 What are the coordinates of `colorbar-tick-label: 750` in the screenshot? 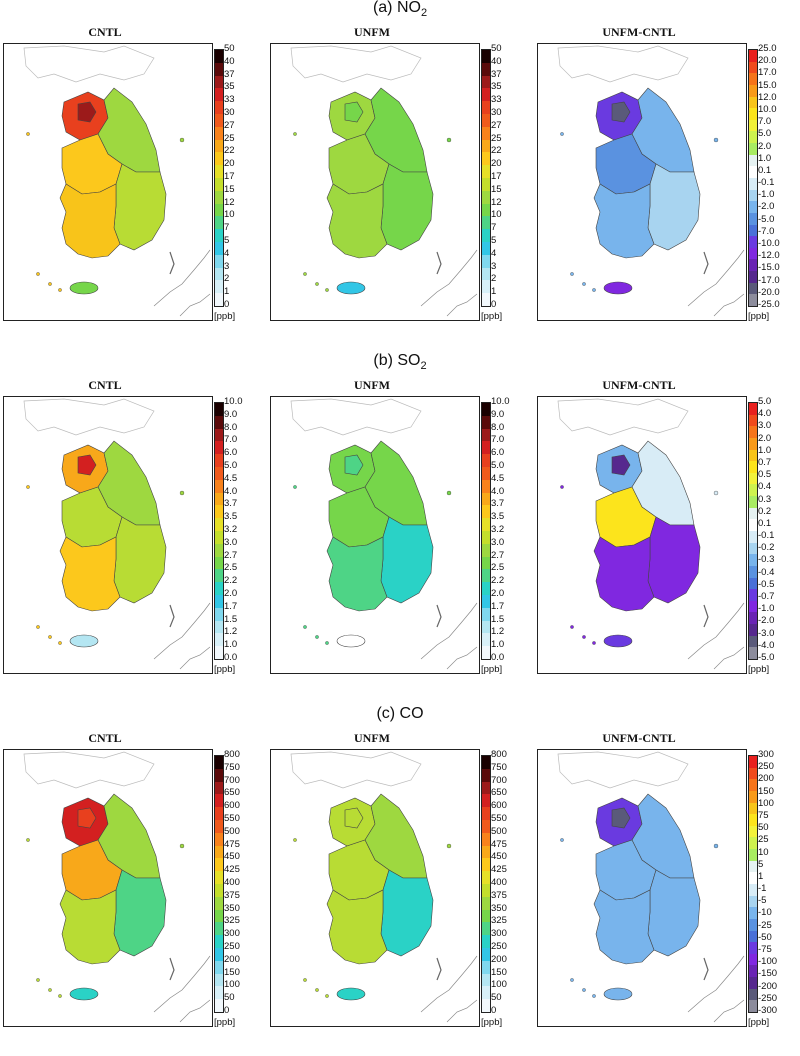 It's located at (232, 767).